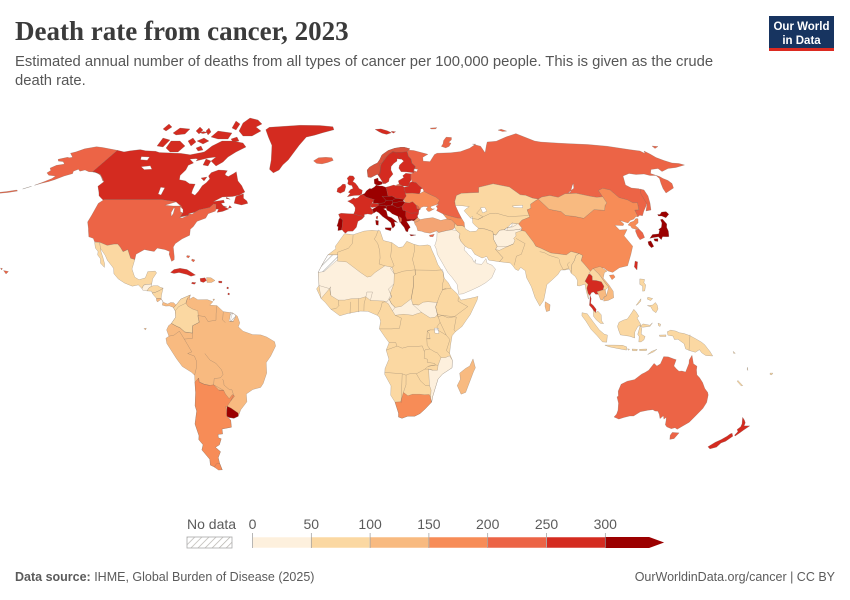 The height and width of the screenshot is (600, 850). What do you see at coordinates (312, 524) in the screenshot?
I see `svg-text: 50` at bounding box center [312, 524].